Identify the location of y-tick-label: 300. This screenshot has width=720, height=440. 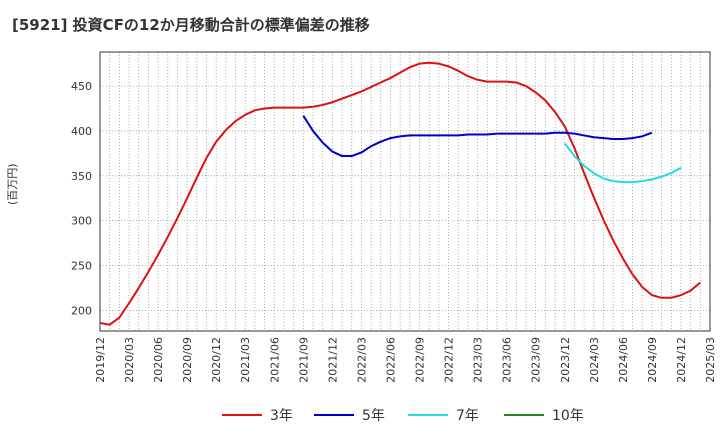
(81, 221).